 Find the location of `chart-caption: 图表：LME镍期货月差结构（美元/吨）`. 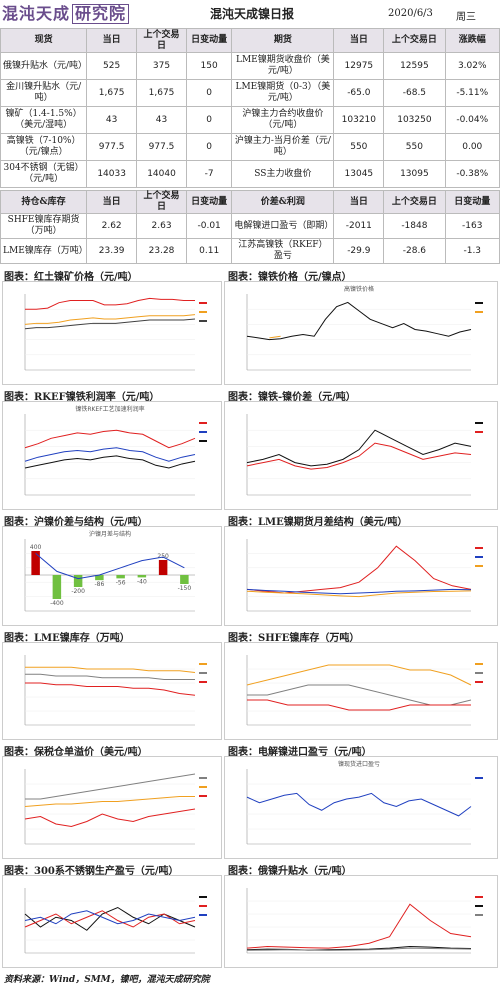

chart-caption: 图表：LME镍期货月差结构（美元/吨） is located at coordinates (318, 522).